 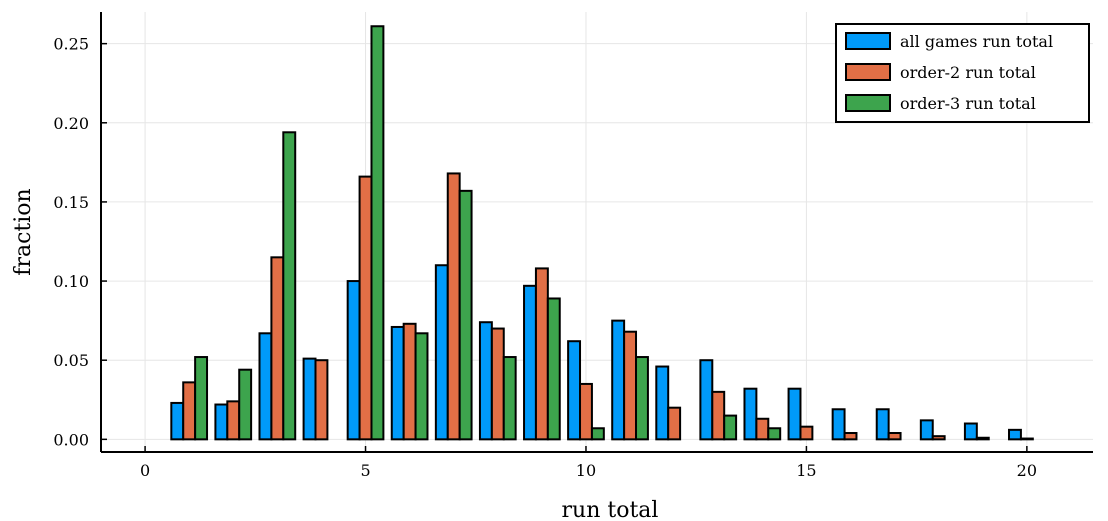 What do you see at coordinates (610, 509) in the screenshot?
I see `x-axis-title: run total` at bounding box center [610, 509].